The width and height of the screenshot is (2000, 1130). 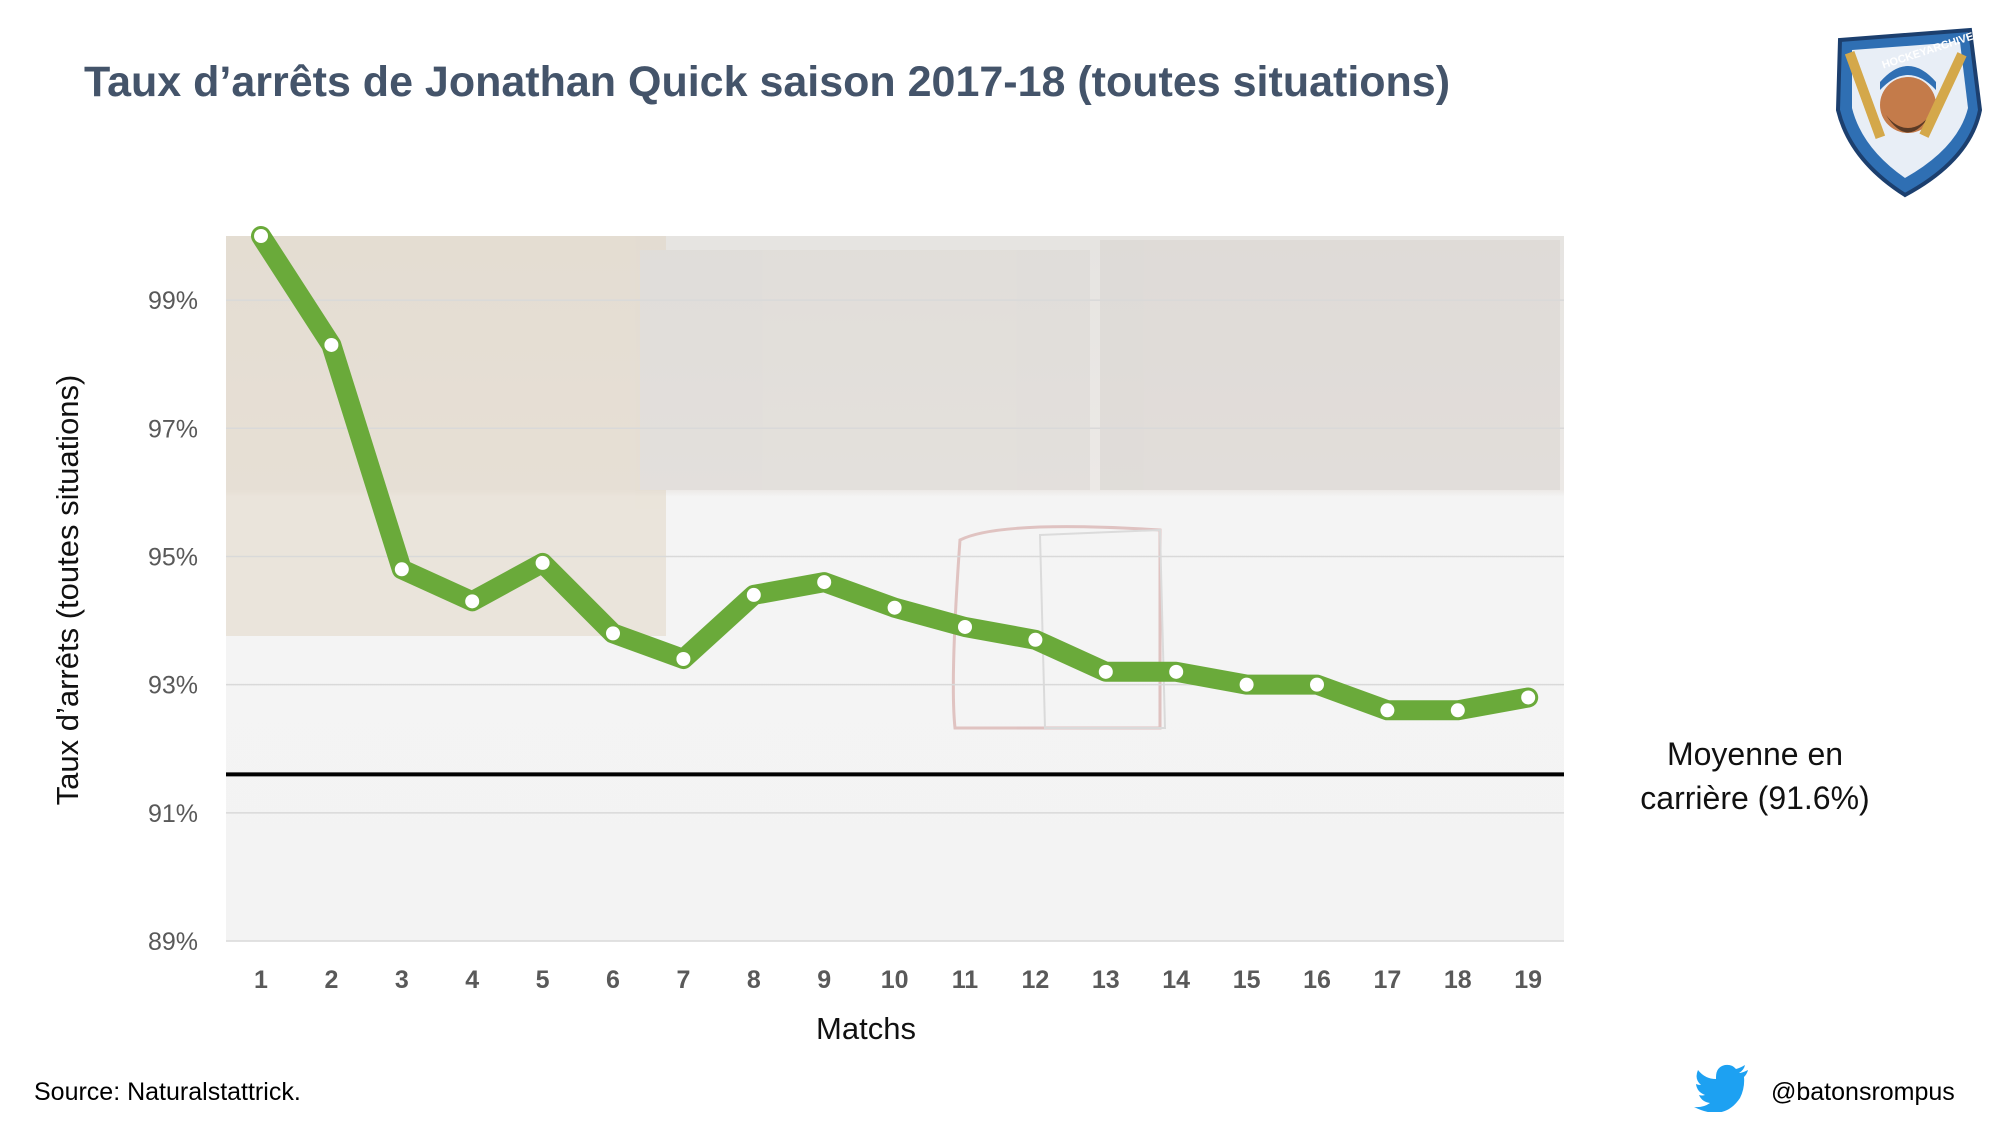 I want to click on x-tick-label: 17, so click(x=1387, y=980).